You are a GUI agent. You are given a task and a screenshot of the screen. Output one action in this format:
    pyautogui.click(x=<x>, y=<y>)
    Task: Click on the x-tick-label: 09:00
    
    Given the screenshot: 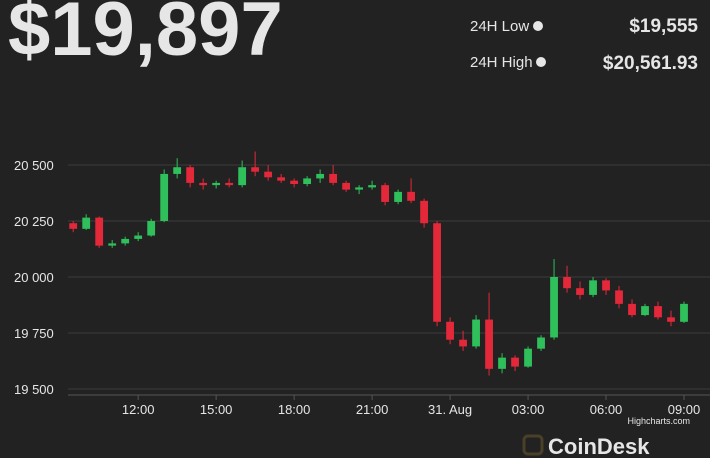 What is the action you would take?
    pyautogui.click(x=684, y=409)
    